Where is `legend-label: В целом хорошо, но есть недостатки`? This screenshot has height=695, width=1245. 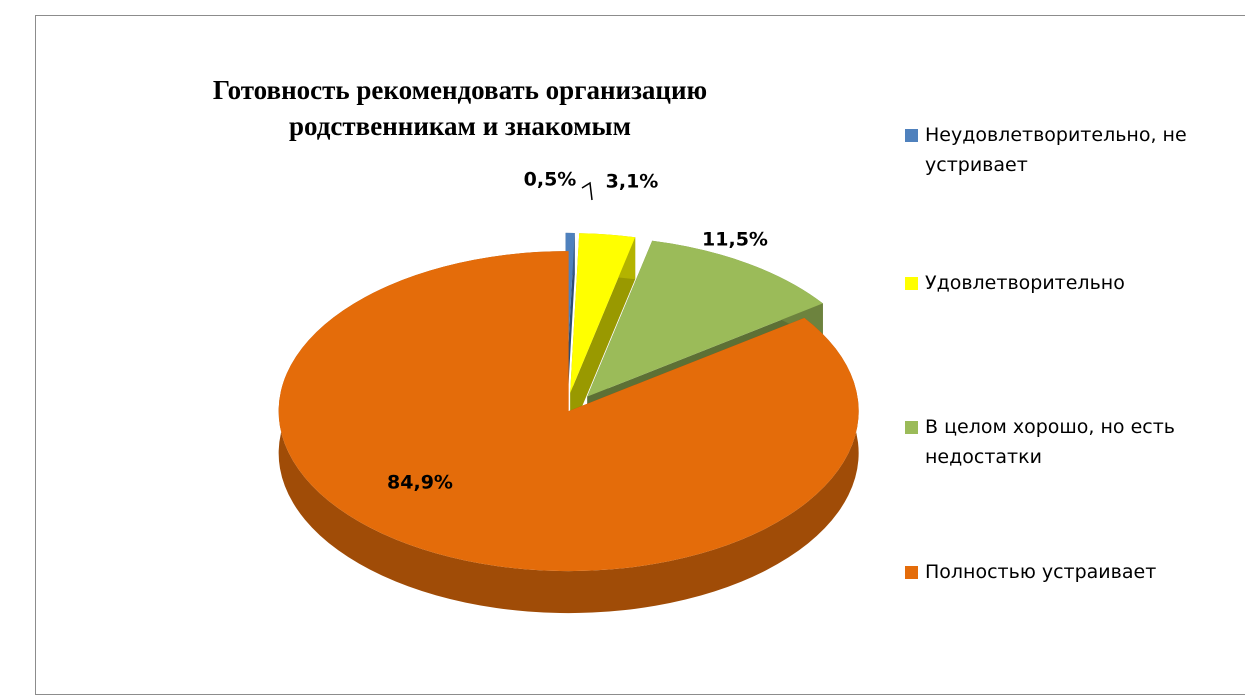
legend-label: В целом хорошо, но есть недостатки is located at coordinates (1050, 442).